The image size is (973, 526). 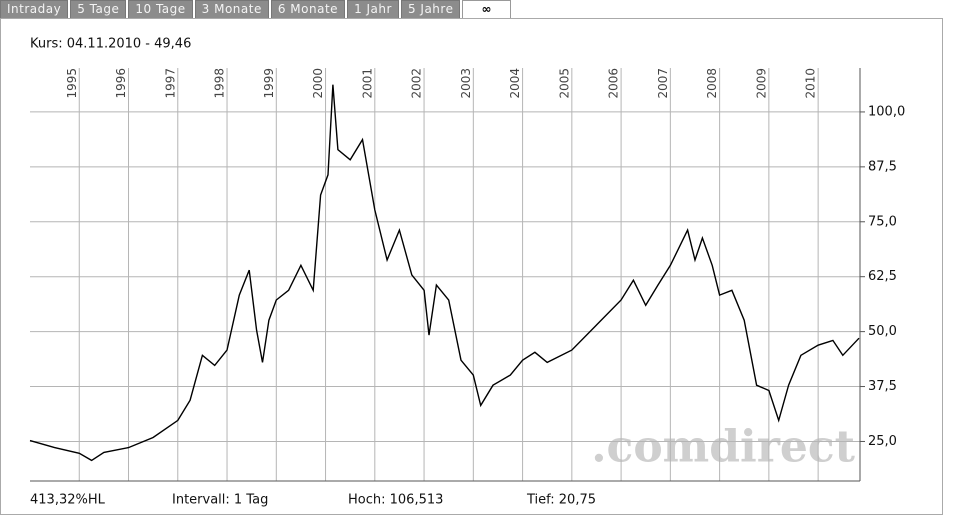 I want to click on x-tick-label: 2007, so click(x=663, y=83).